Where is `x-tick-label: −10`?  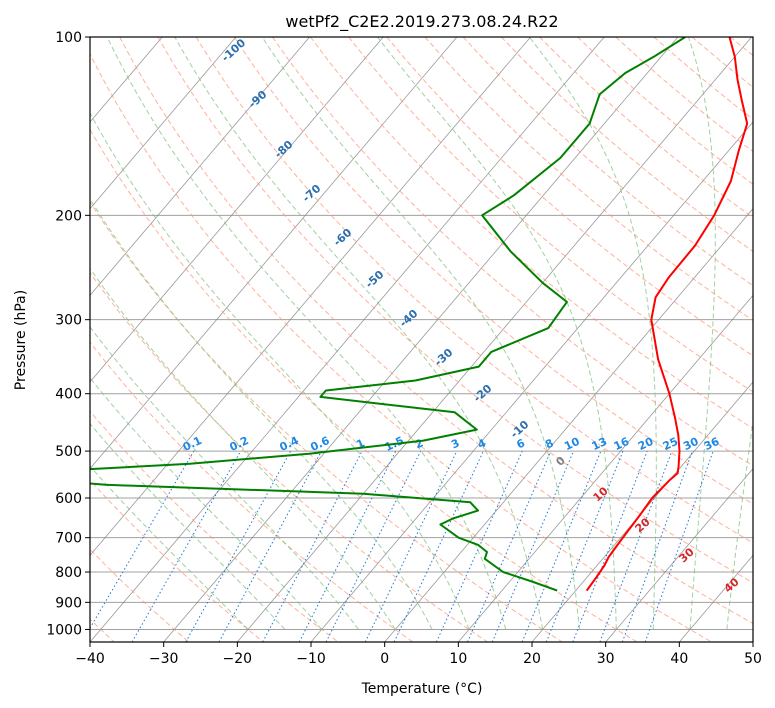 x-tick-label: −10 is located at coordinates (311, 659).